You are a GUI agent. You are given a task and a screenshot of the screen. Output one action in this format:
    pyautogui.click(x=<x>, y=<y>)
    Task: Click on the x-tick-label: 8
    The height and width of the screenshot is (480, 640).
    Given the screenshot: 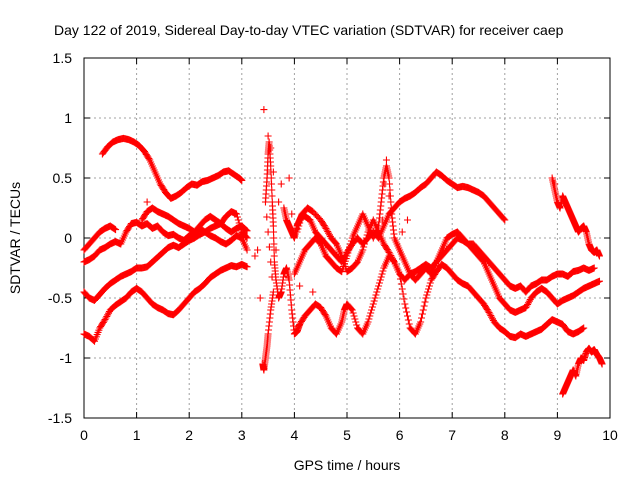 What is the action you would take?
    pyautogui.click(x=505, y=435)
    